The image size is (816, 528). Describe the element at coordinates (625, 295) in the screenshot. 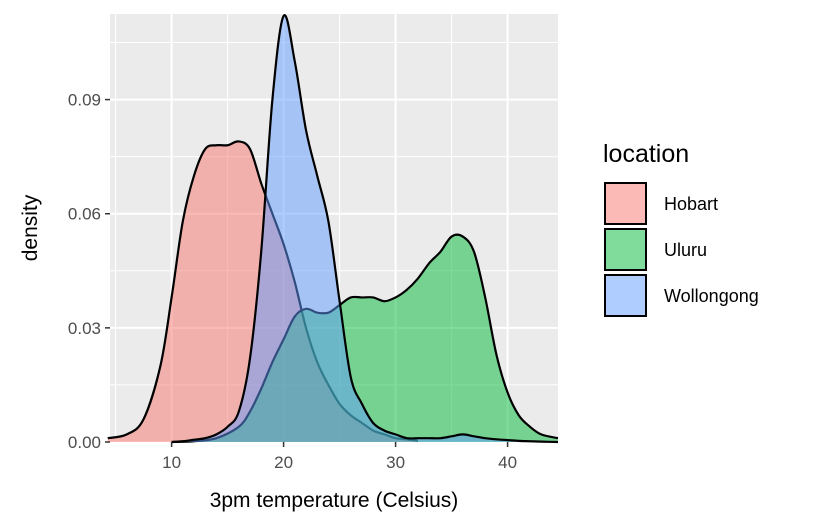

I see `legend-swatch-wollongong` at that location.